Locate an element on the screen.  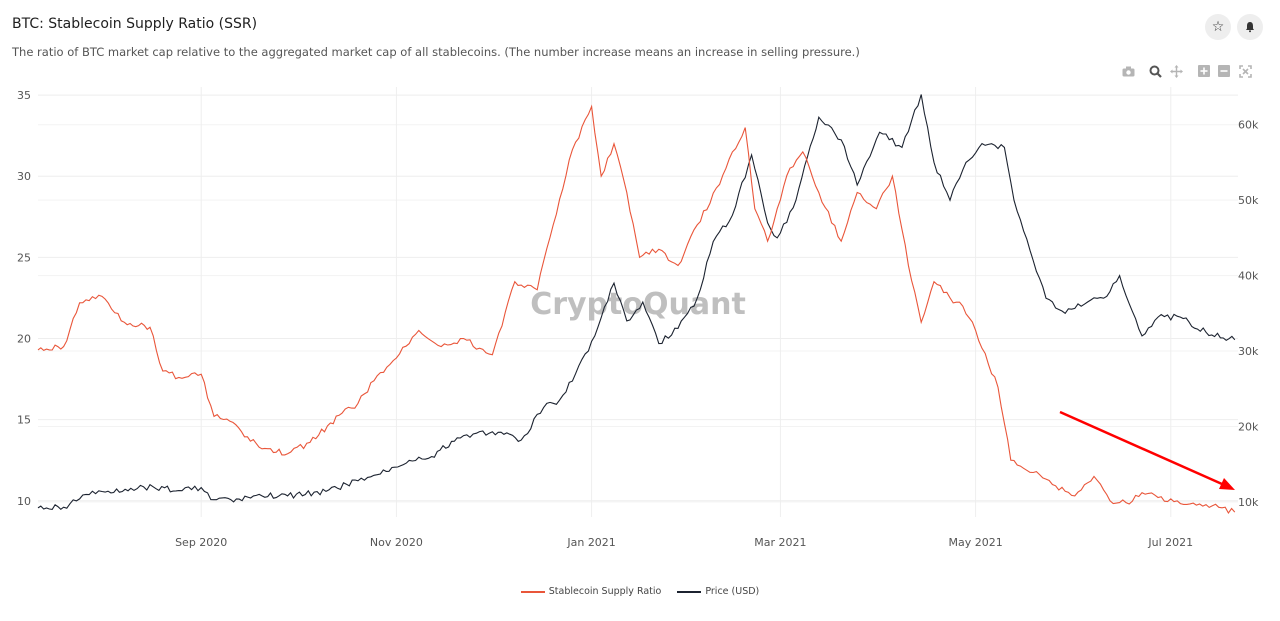
legend-swatch-ssr is located at coordinates (532, 591).